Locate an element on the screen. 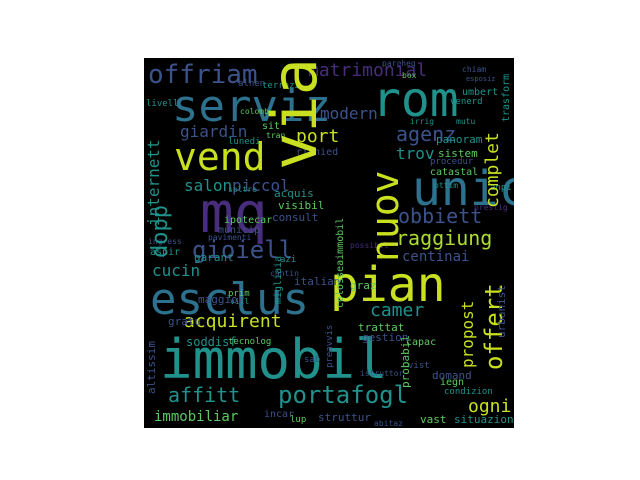  word-vist: vist is located at coordinates (419, 366).